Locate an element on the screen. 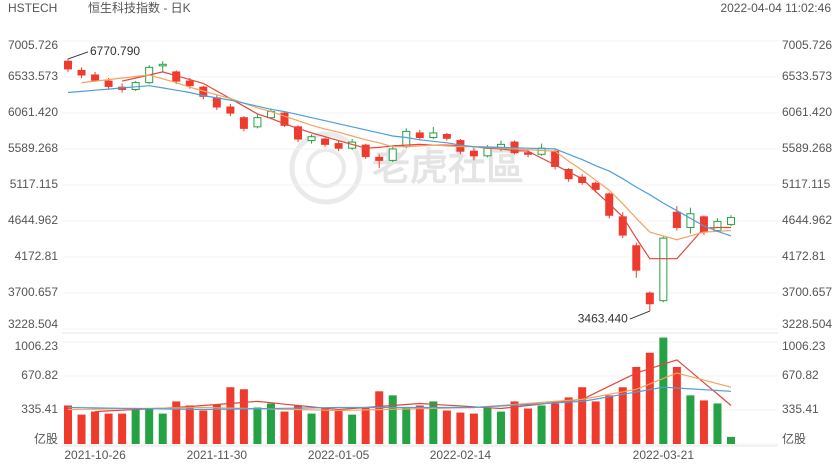 This screenshot has height=469, width=839. y-tick-label: 670.82 is located at coordinates (39, 375).